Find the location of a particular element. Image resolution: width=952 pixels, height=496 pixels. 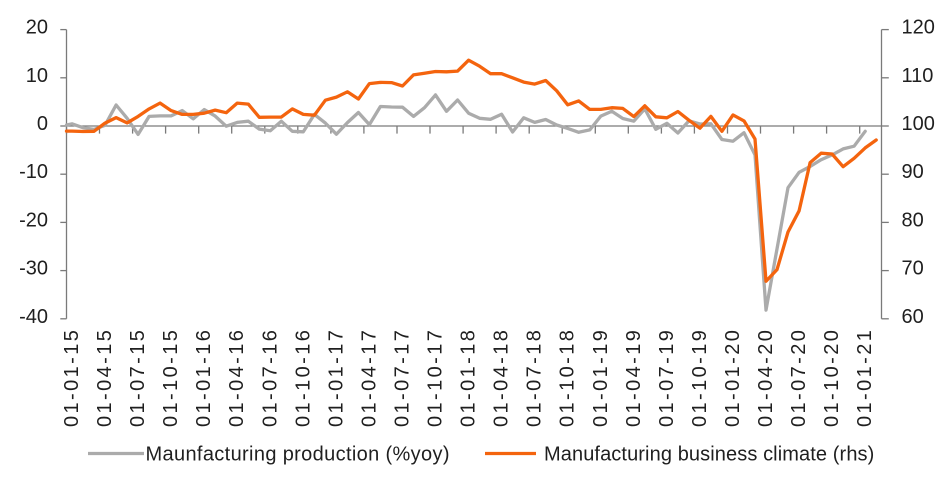

svg-text: 01-04-20 is located at coordinates (766, 377).